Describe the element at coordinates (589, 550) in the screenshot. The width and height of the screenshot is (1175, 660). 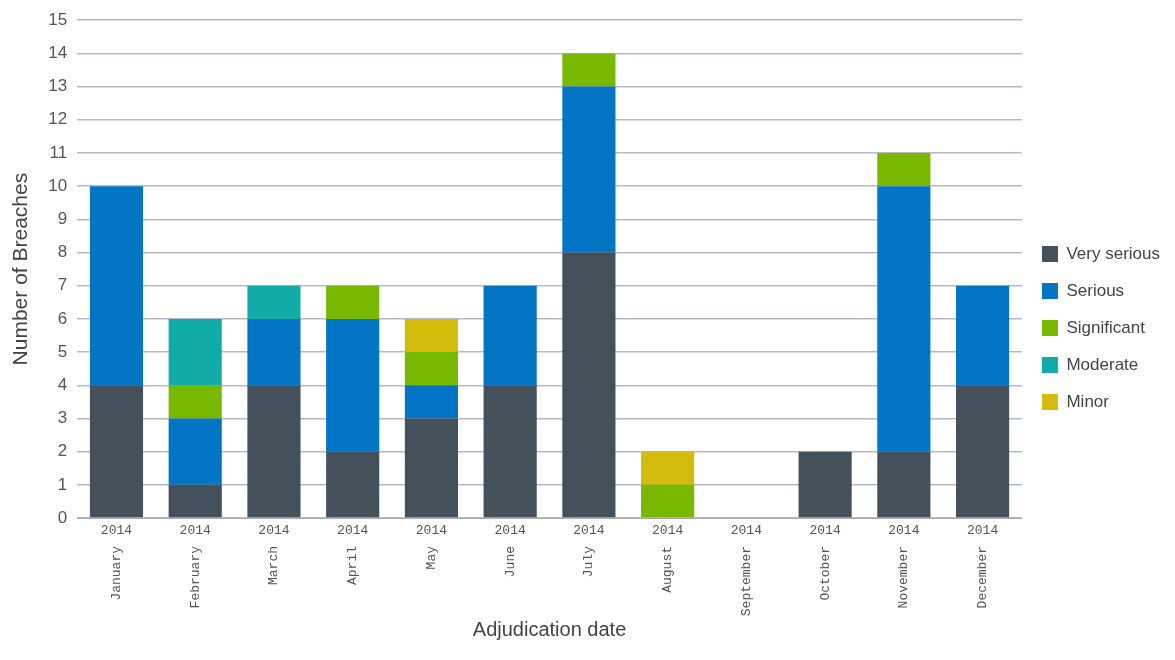
I see `x-tick-label: 2014 July` at that location.